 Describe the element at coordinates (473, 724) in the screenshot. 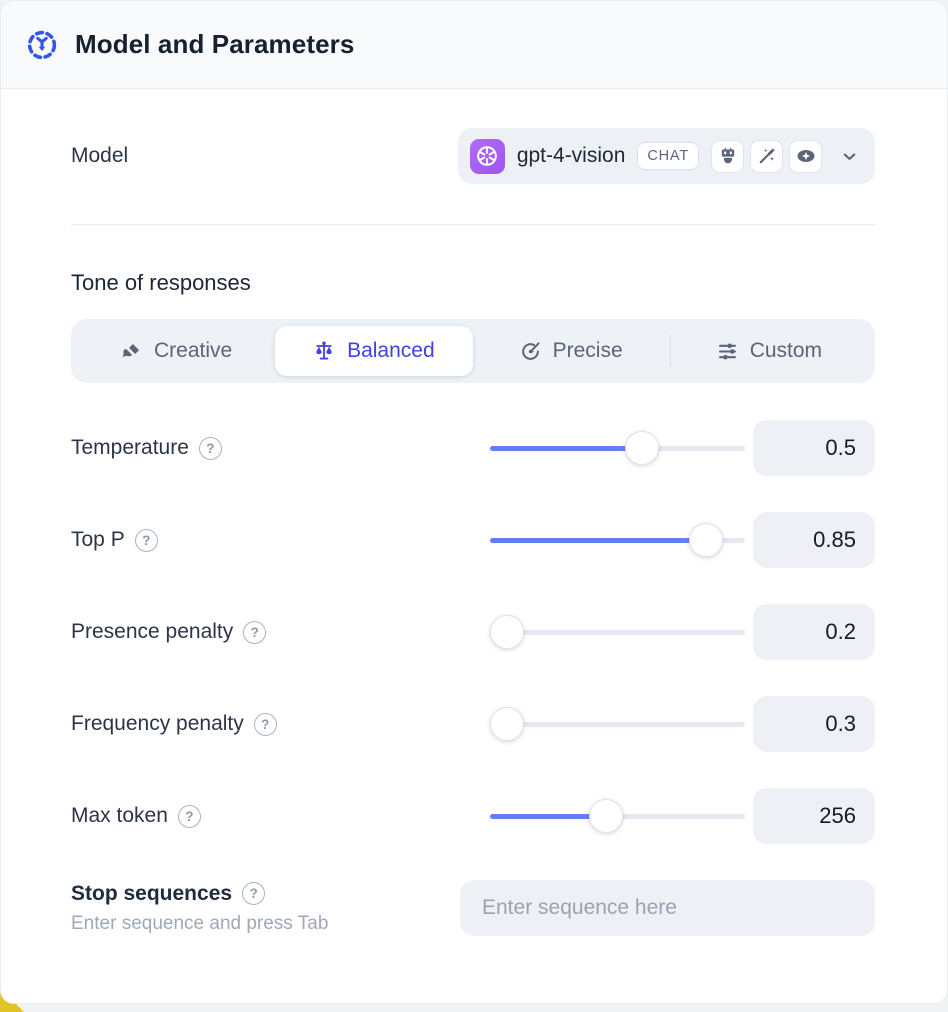

I see `frequency-penalty-row: Frequency penalty ? 0.3` at that location.